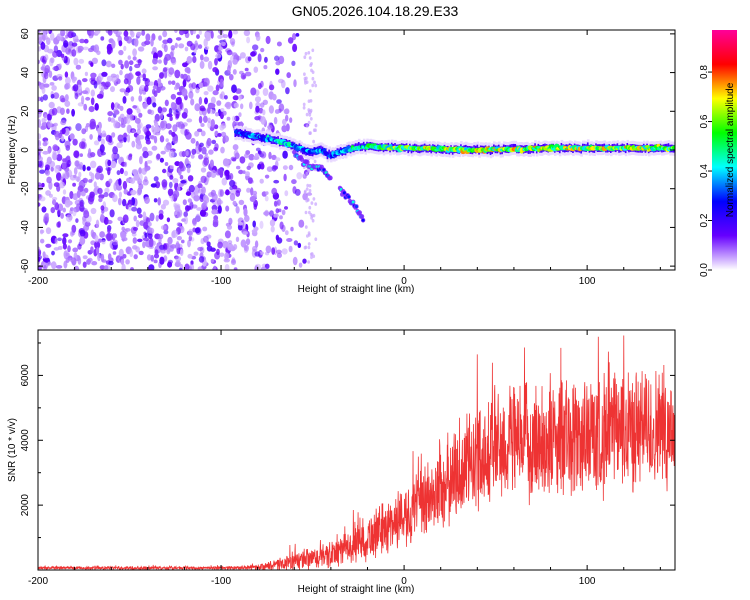  I want to click on snr-y-tick-label: 2000, so click(25, 505).